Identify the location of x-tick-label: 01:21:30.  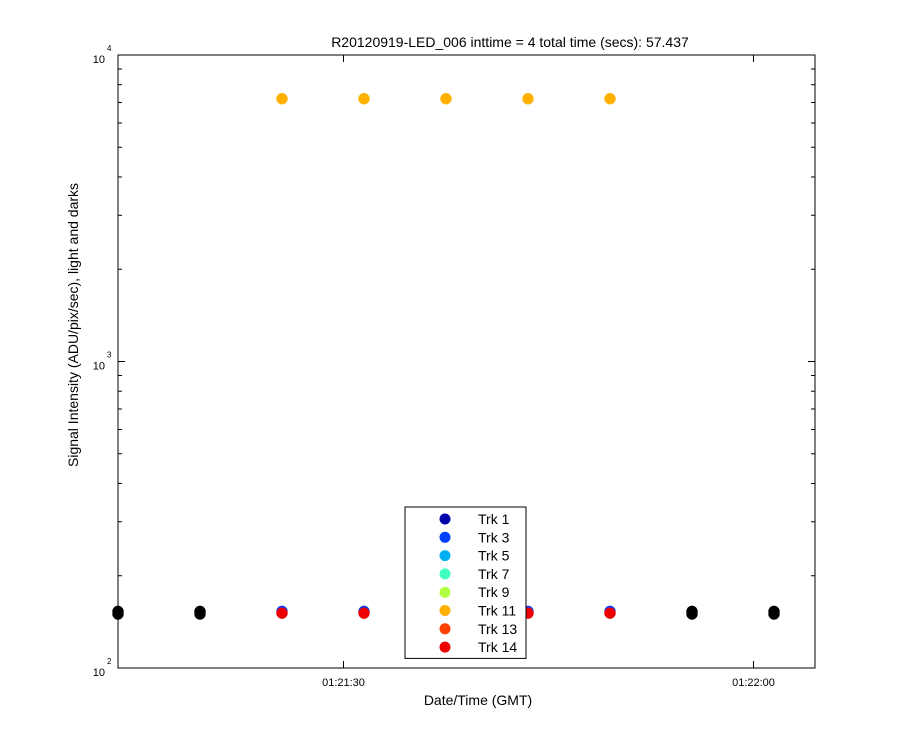
(343, 683).